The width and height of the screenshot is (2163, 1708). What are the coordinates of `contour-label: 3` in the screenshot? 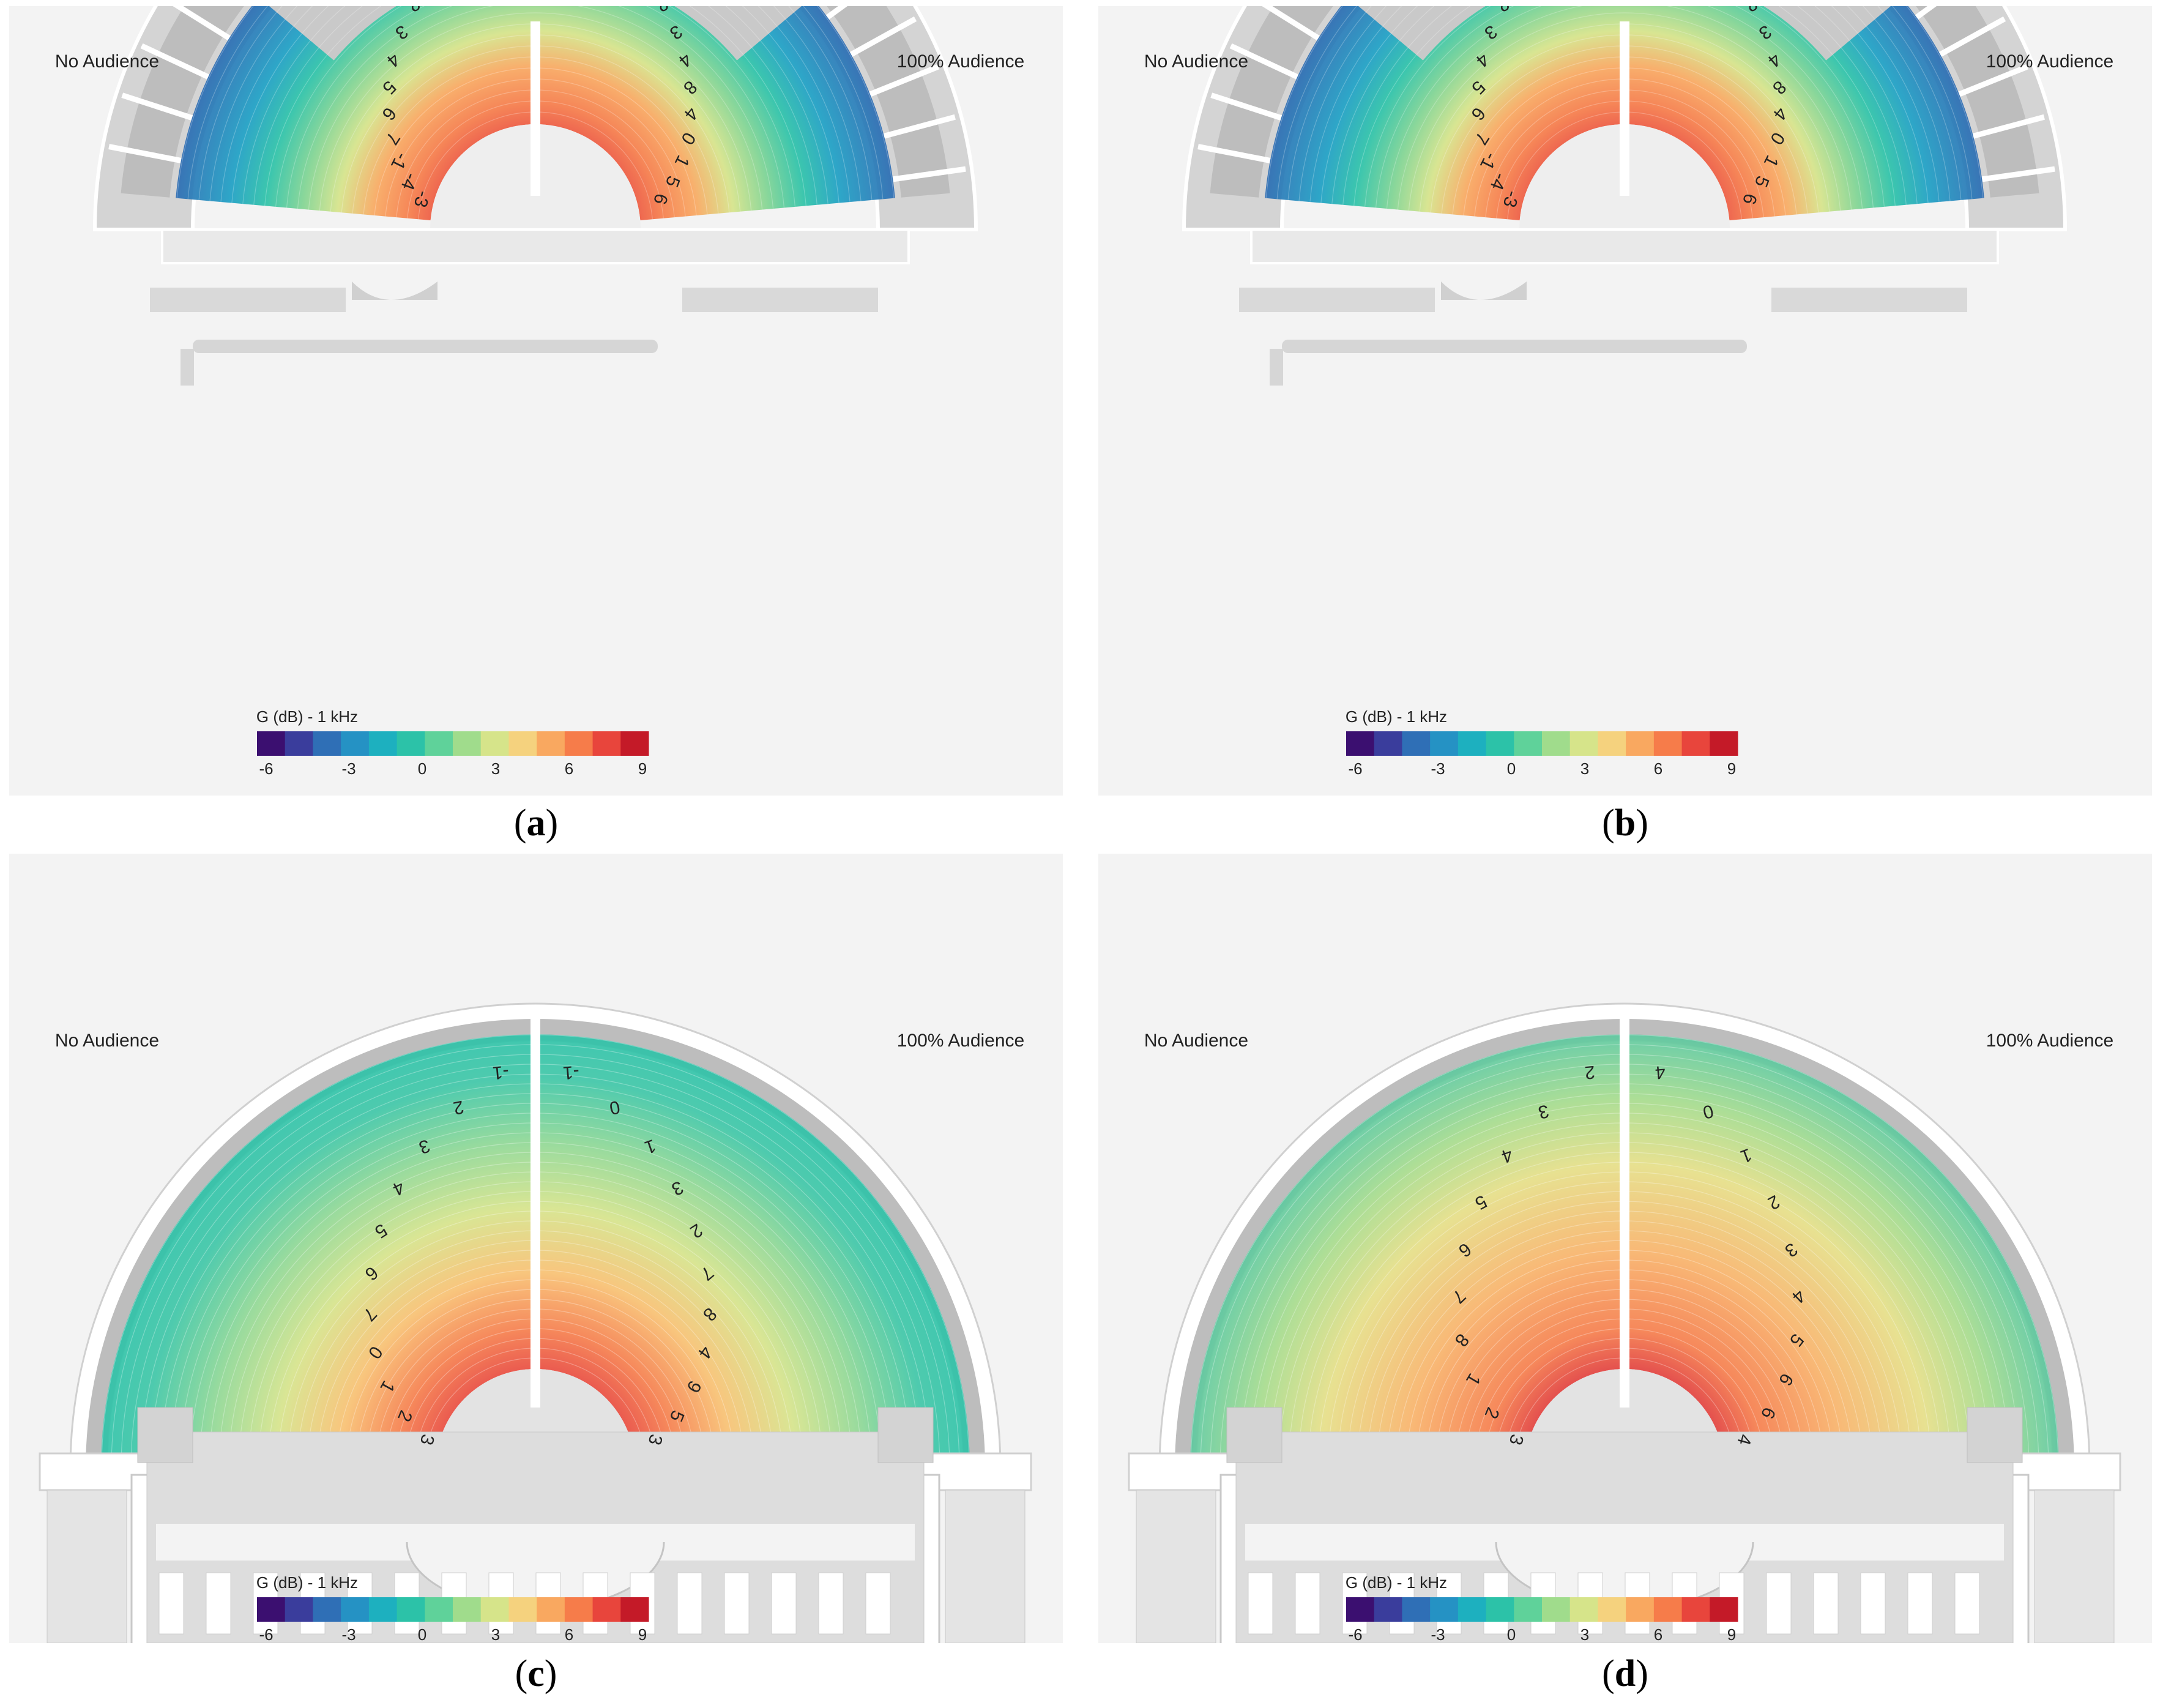 It's located at (1543, 1111).